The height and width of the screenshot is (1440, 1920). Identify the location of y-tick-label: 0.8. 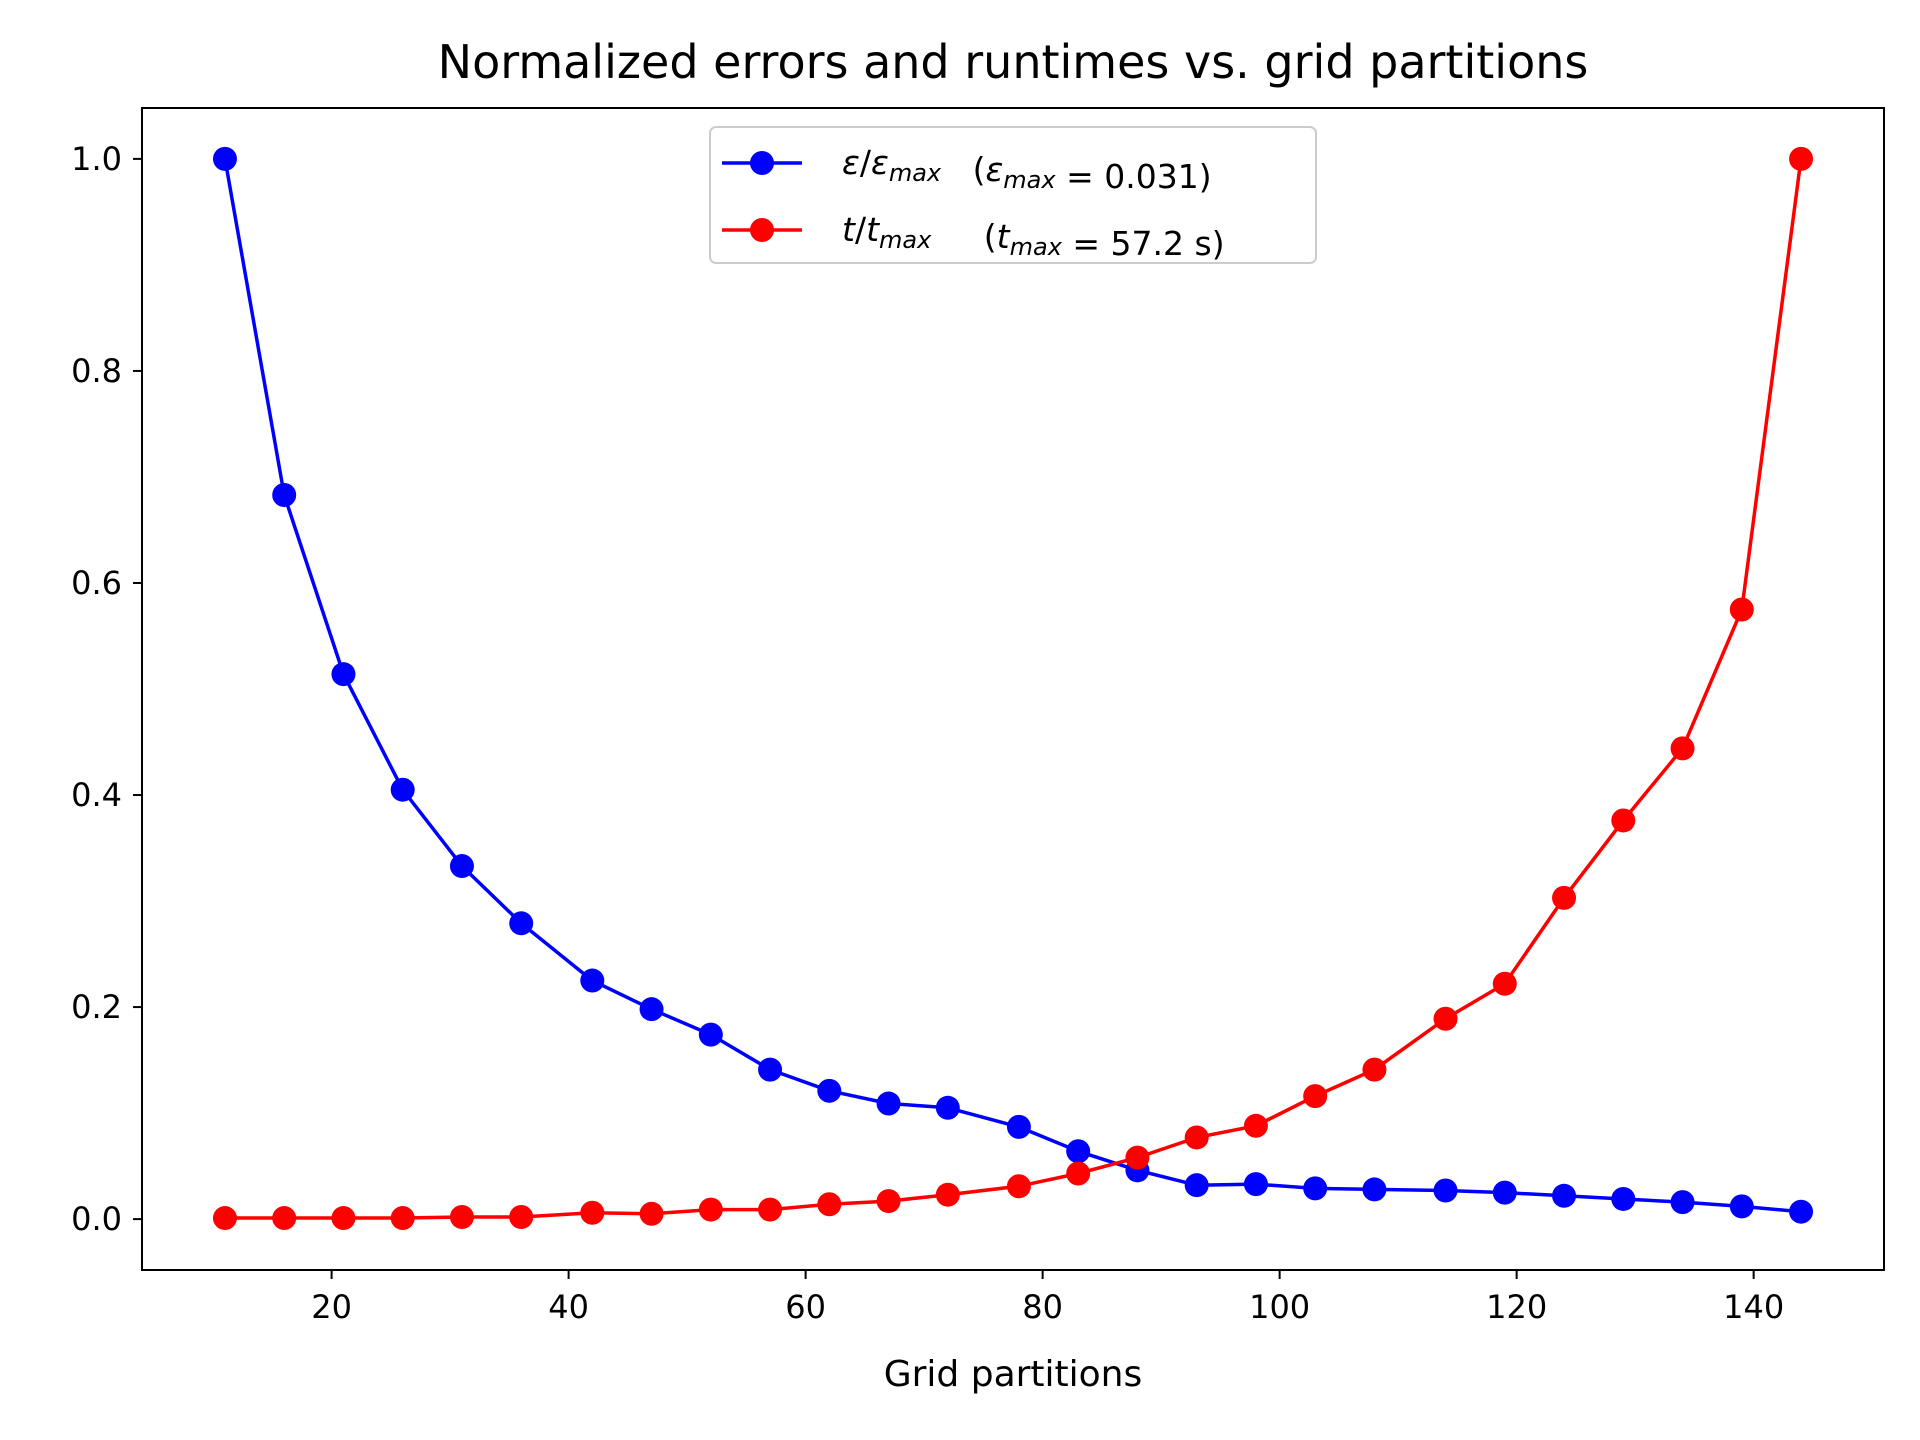
(96, 371).